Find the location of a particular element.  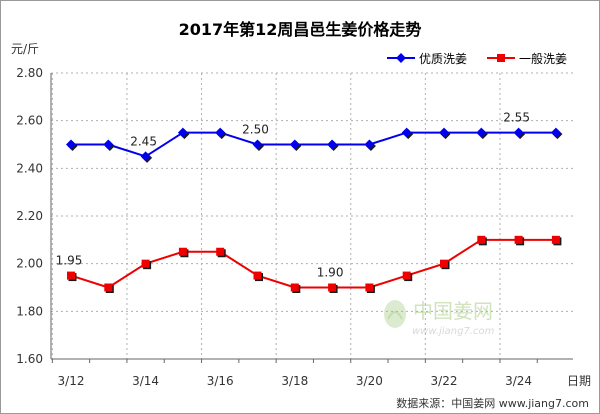

legend-label-series-2: 一般洗姜 is located at coordinates (543, 58).